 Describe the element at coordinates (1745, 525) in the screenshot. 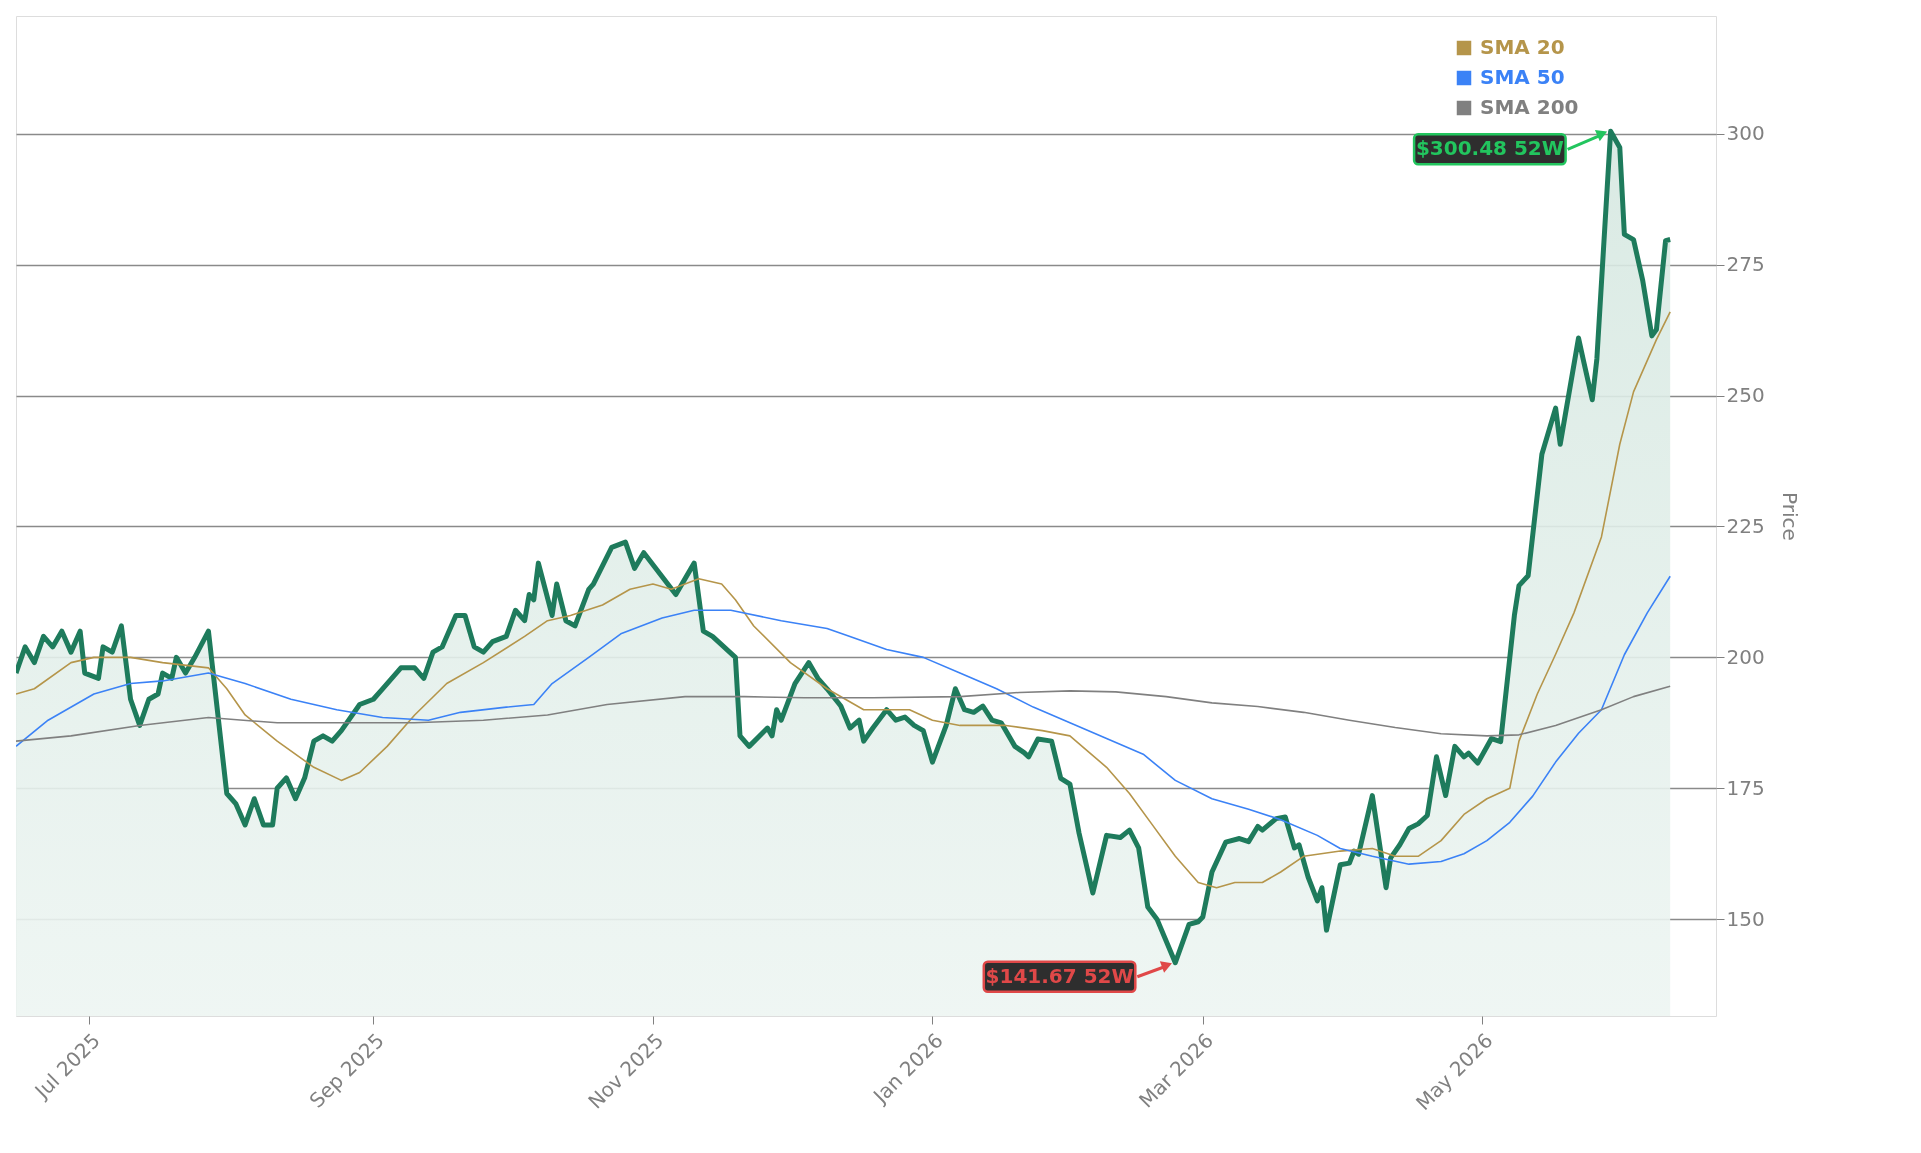

I see `y-tick-label: 225` at that location.